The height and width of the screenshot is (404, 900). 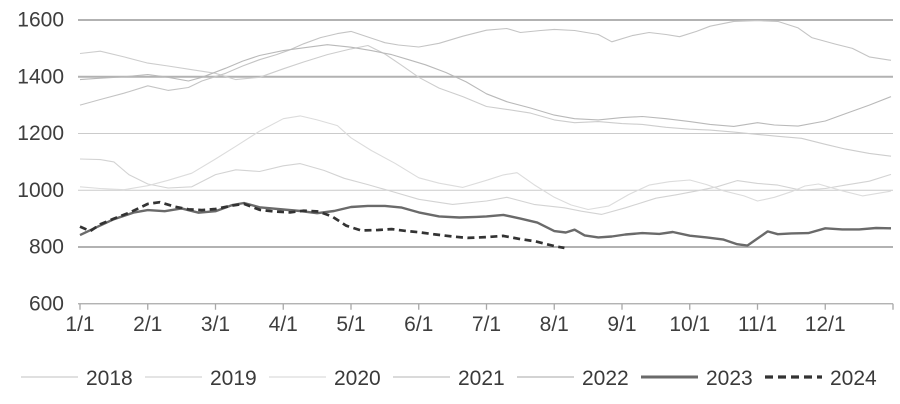 What do you see at coordinates (825, 324) in the screenshot?
I see `x-axis-tick-label: 12/1` at bounding box center [825, 324].